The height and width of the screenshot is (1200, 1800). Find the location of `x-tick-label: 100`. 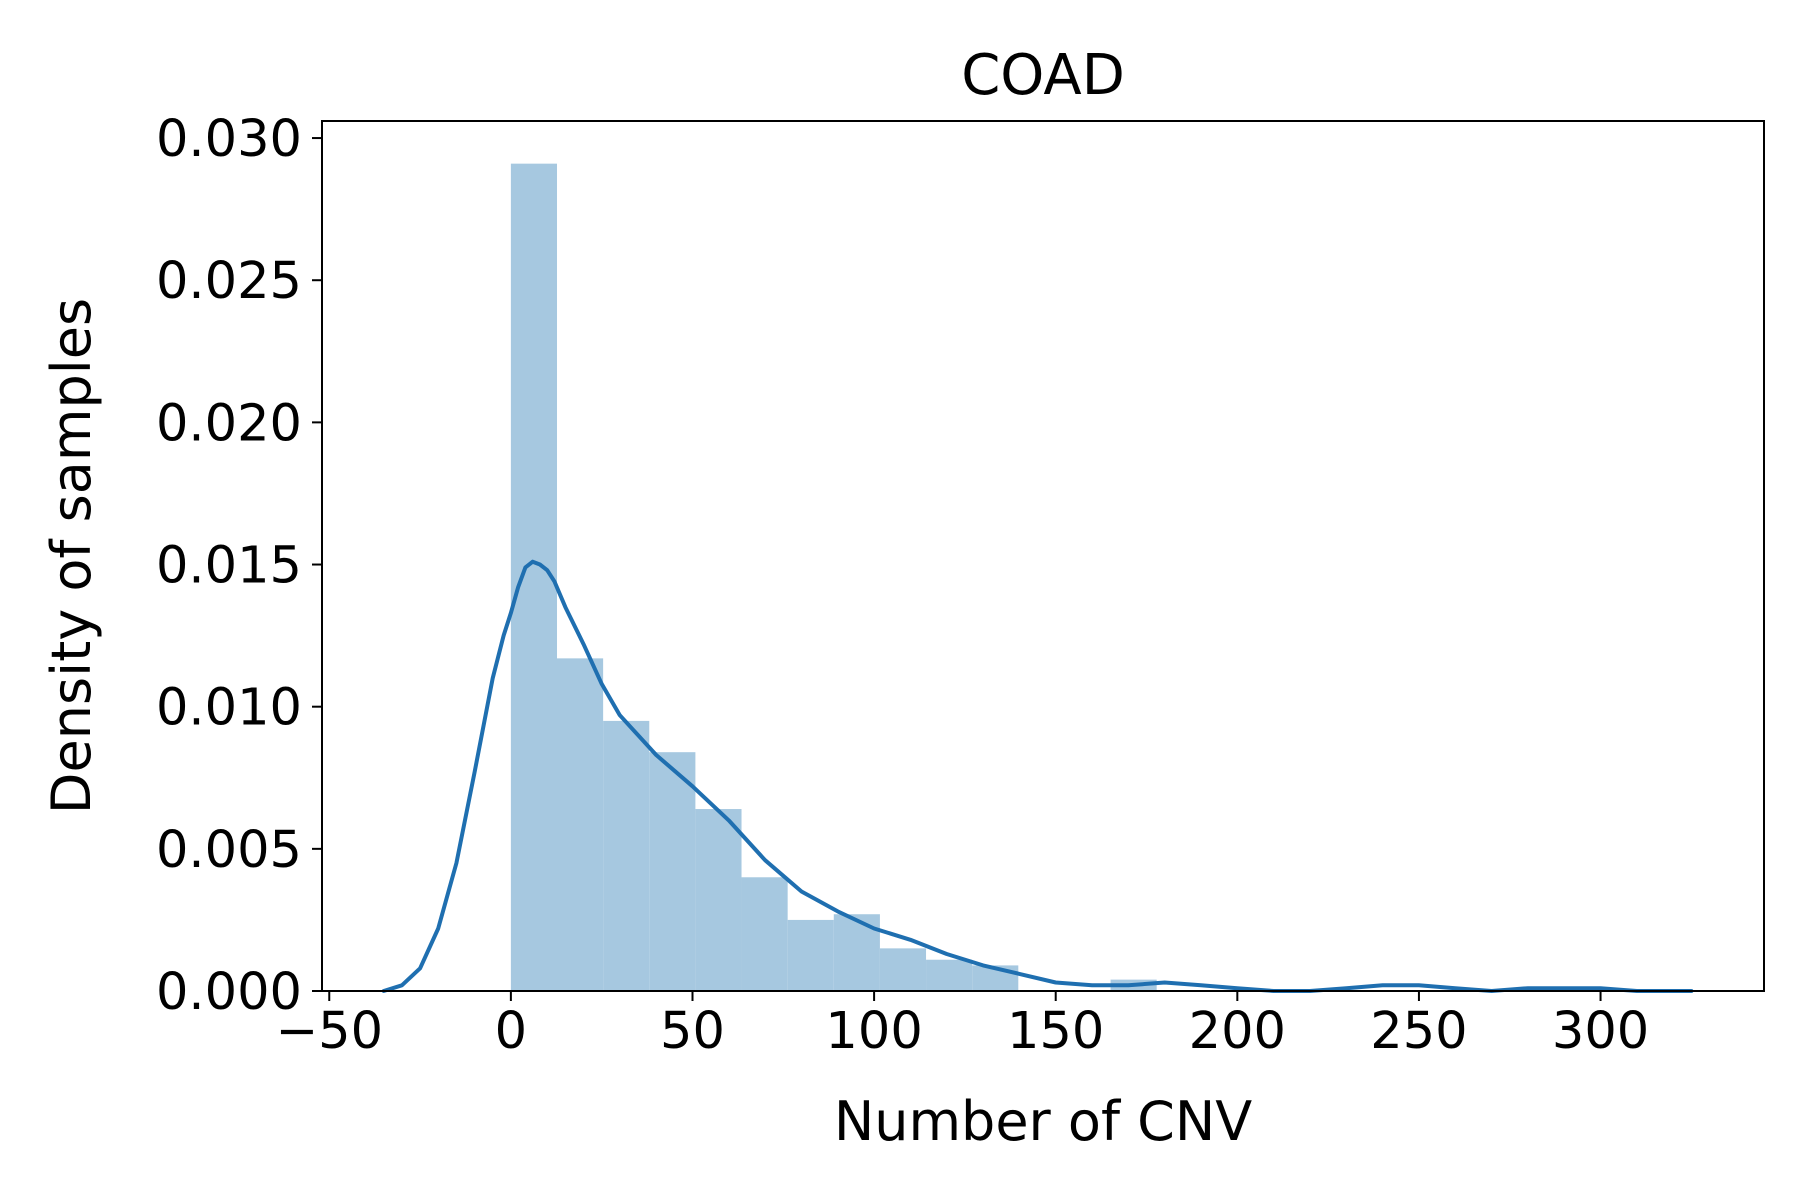

x-tick-label: 100 is located at coordinates (873, 1031).